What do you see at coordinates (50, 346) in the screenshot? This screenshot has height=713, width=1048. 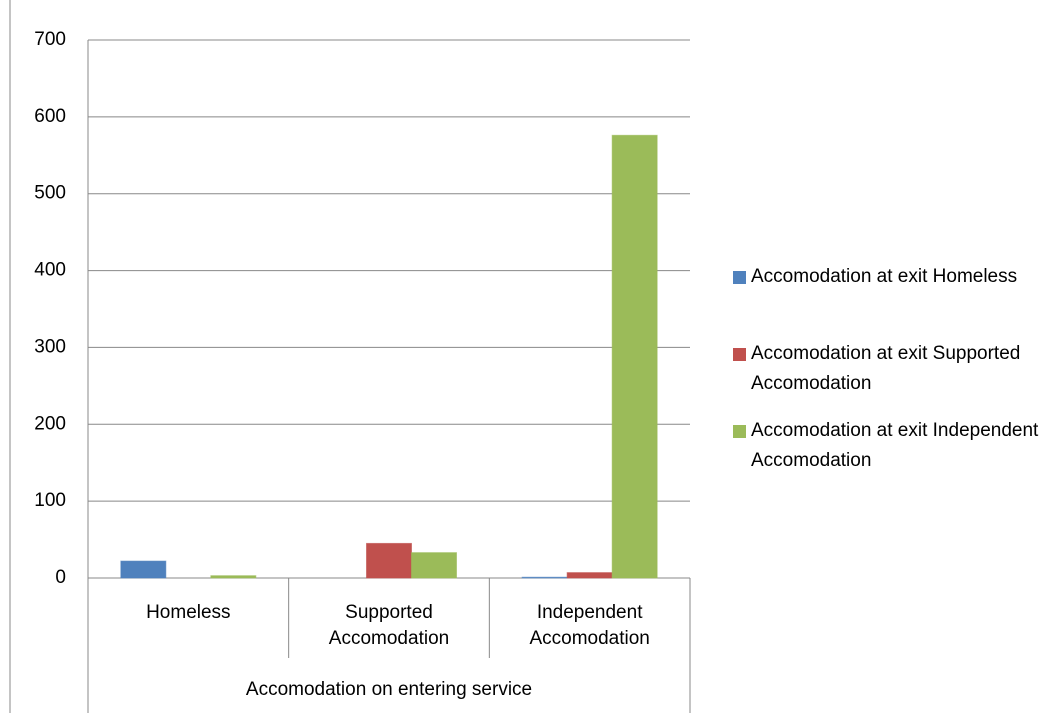 I see `y-tick-label: 300` at bounding box center [50, 346].